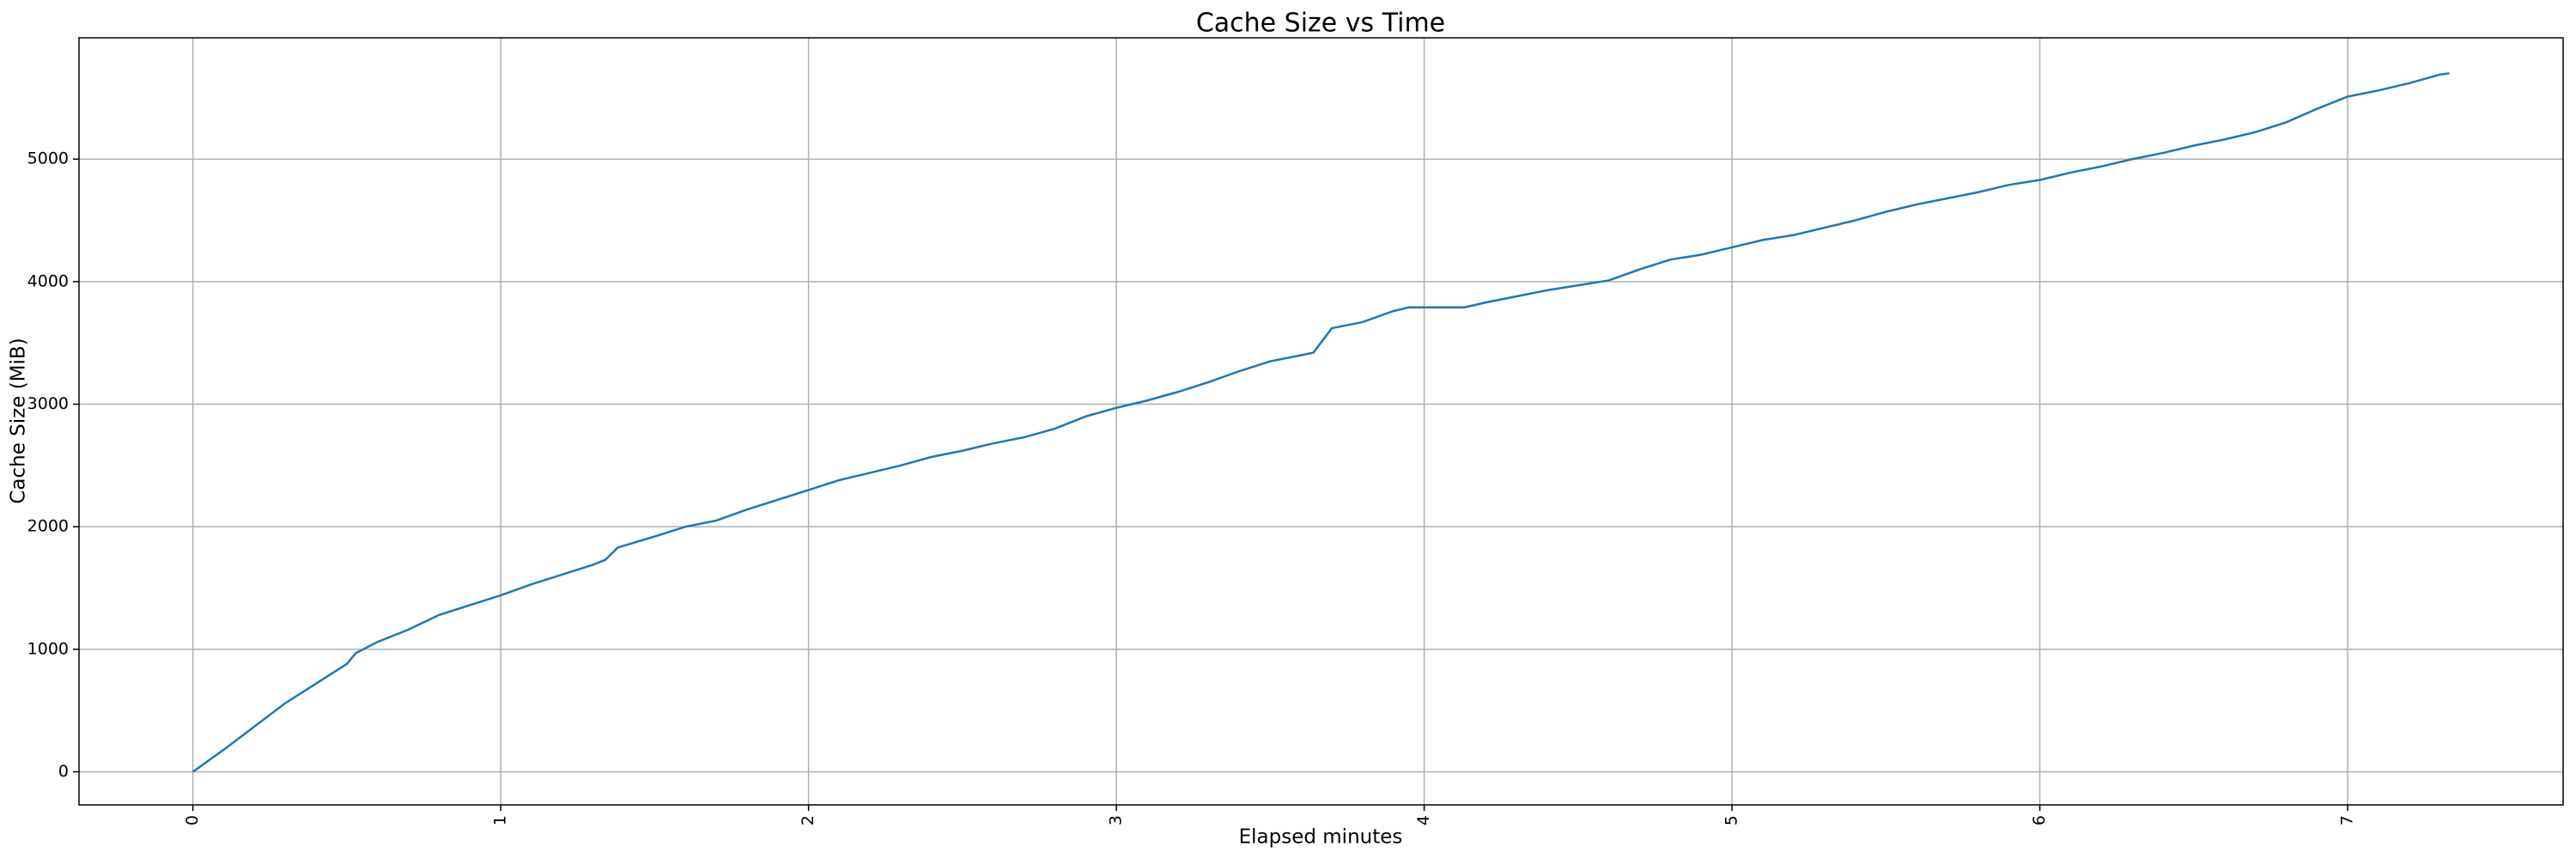  Describe the element at coordinates (192, 820) in the screenshot. I see `x-tick-label: 0` at that location.